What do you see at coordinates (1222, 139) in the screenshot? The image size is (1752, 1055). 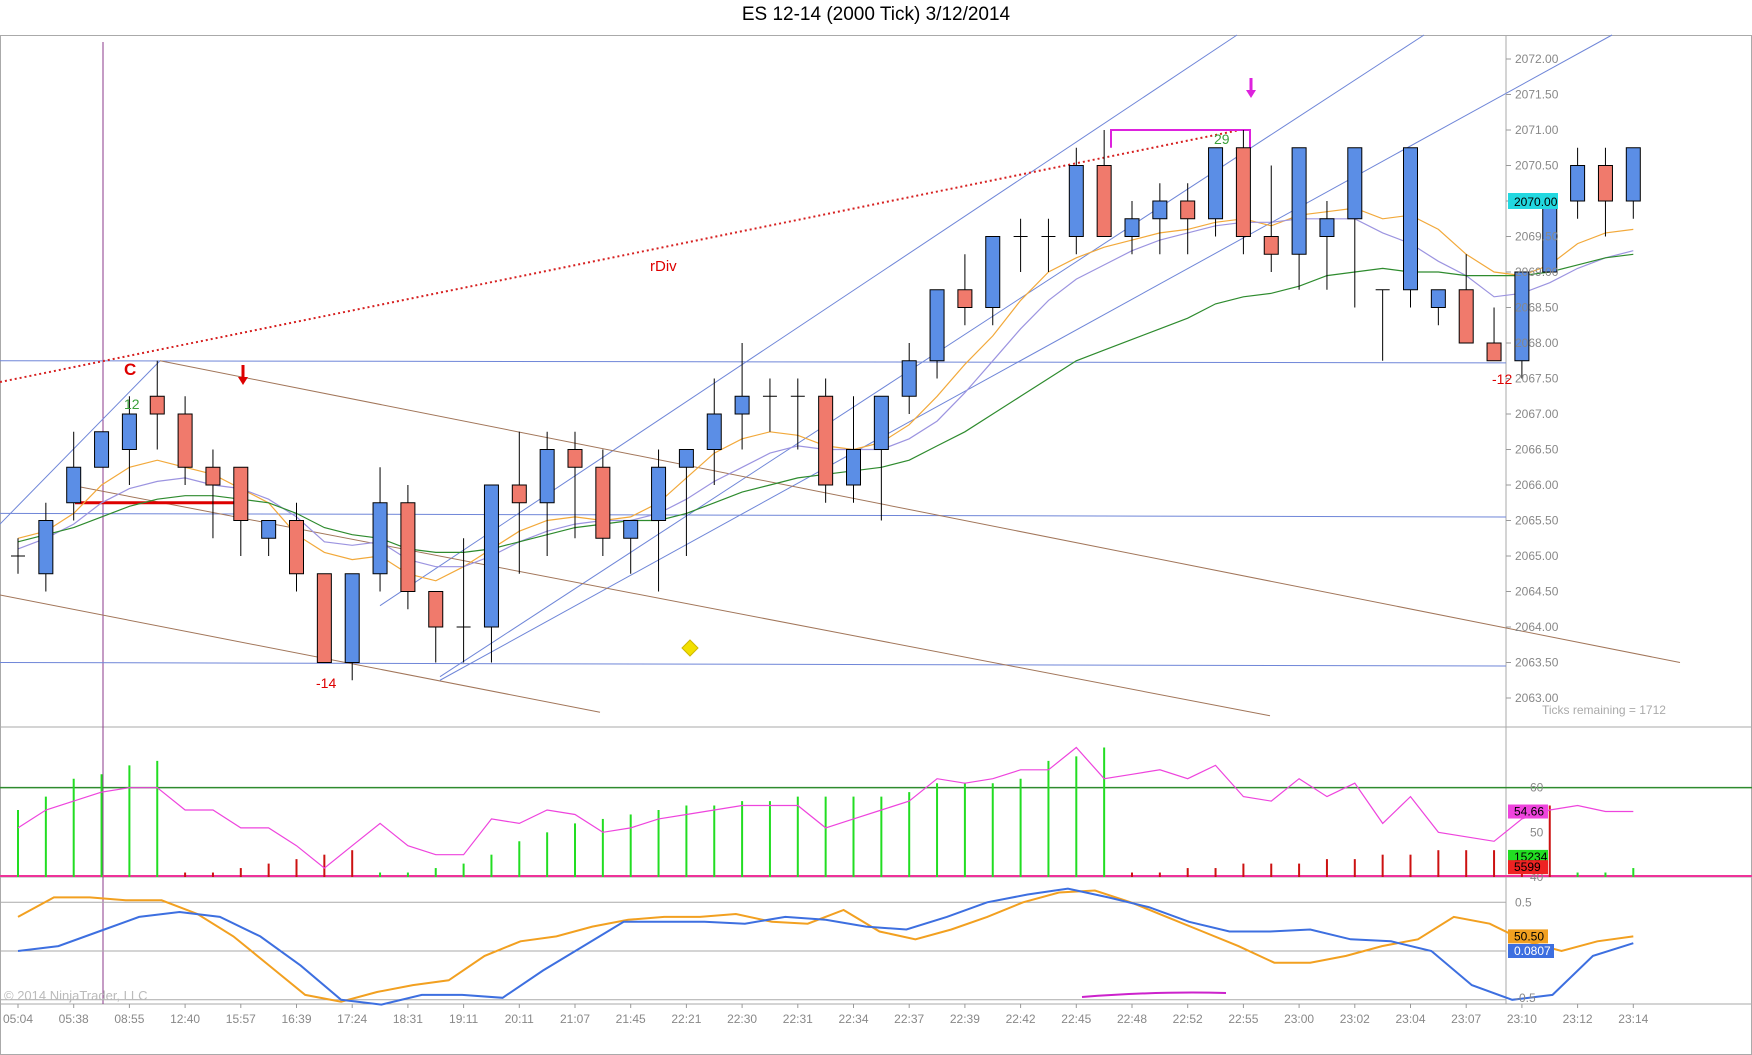 I see `div-29-label: 29` at bounding box center [1222, 139].